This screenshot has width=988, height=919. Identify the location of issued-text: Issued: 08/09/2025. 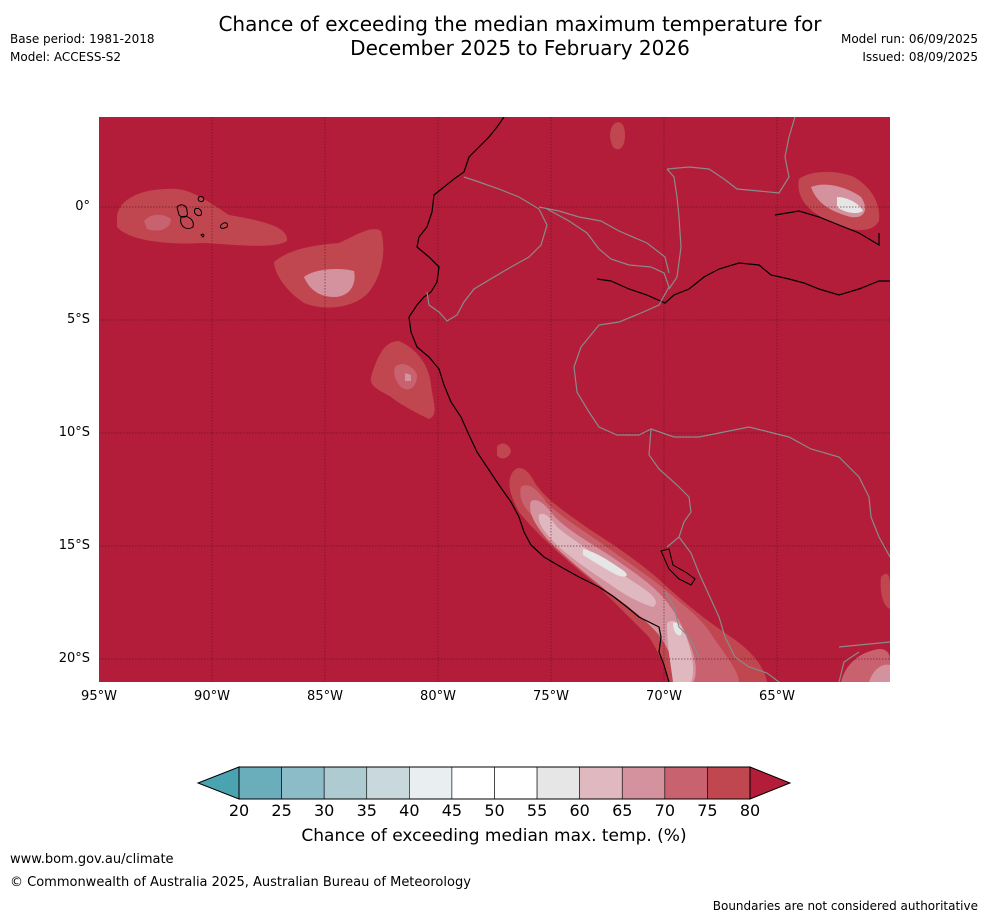
(920, 57).